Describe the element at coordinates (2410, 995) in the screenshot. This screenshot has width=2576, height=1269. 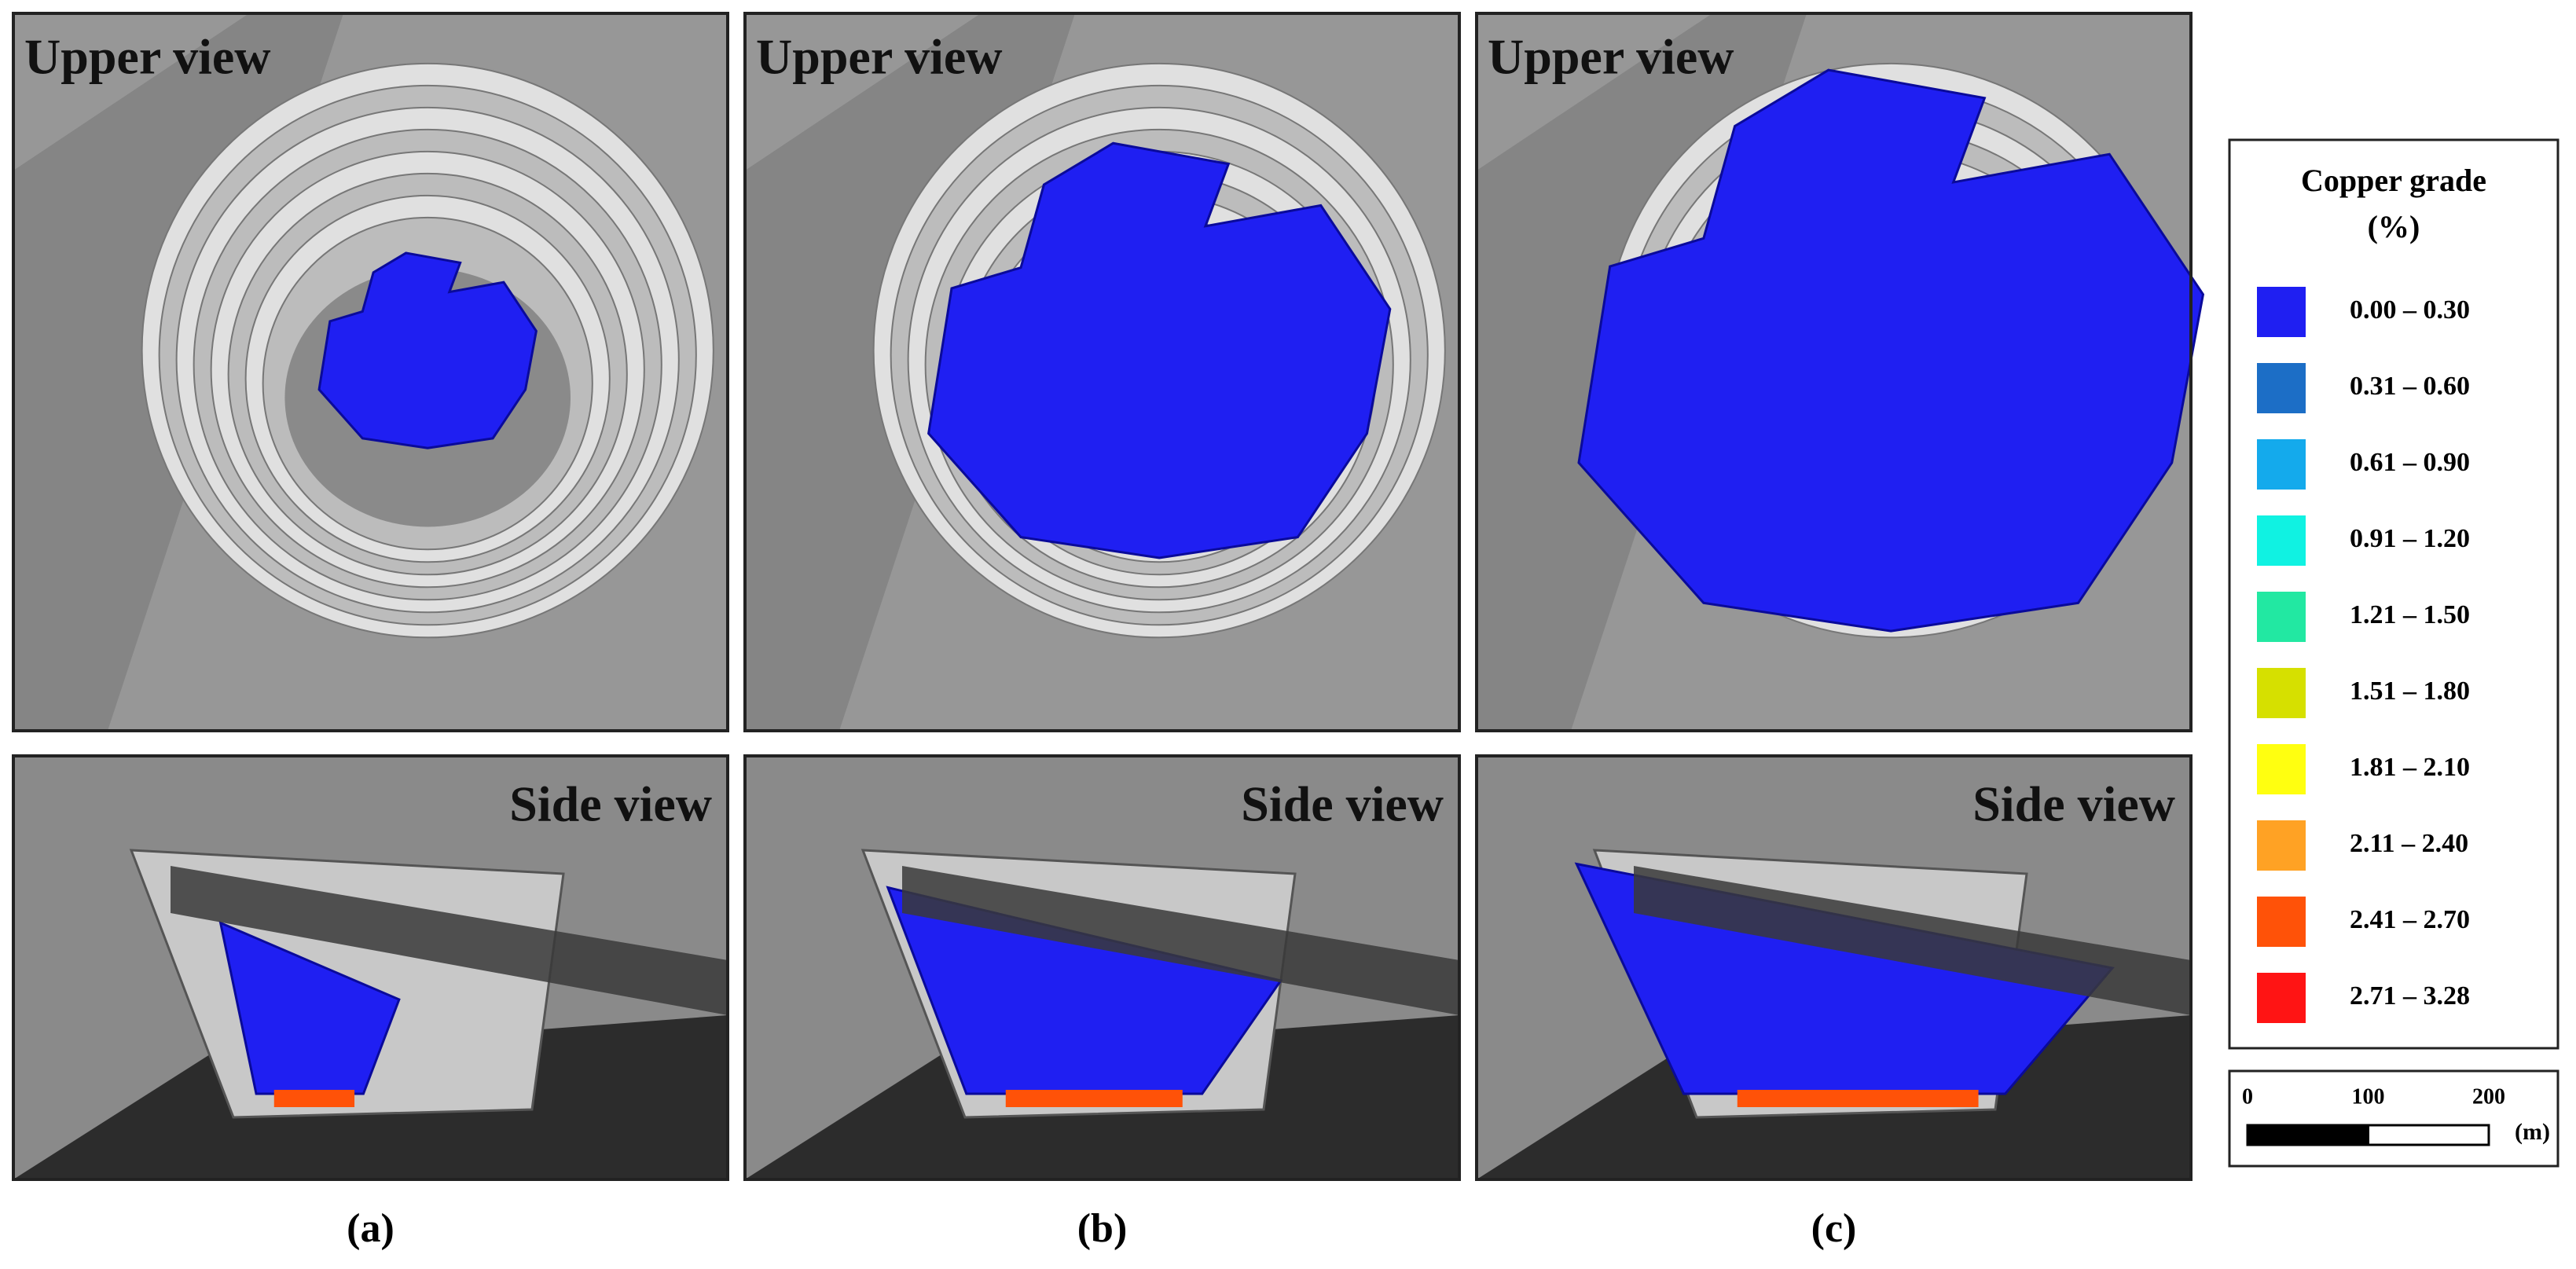
I see `legend-label: 2.71 – 3.28` at that location.